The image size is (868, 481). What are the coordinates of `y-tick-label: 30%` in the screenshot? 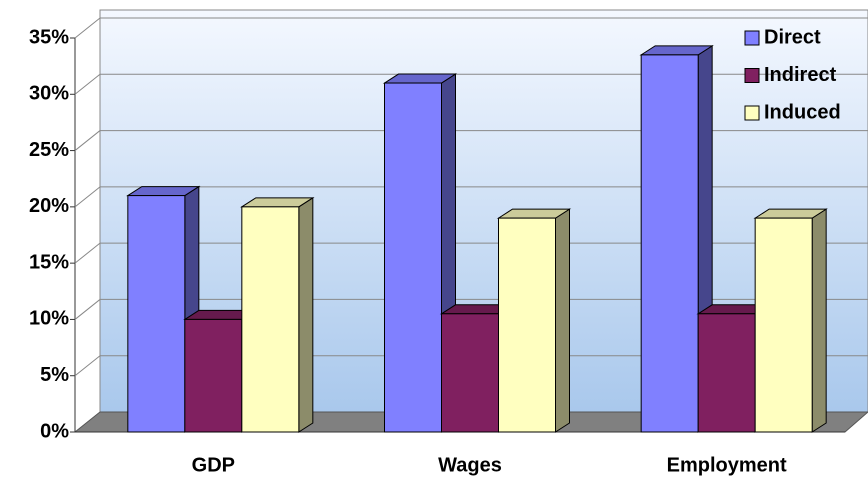 It's located at (49, 94).